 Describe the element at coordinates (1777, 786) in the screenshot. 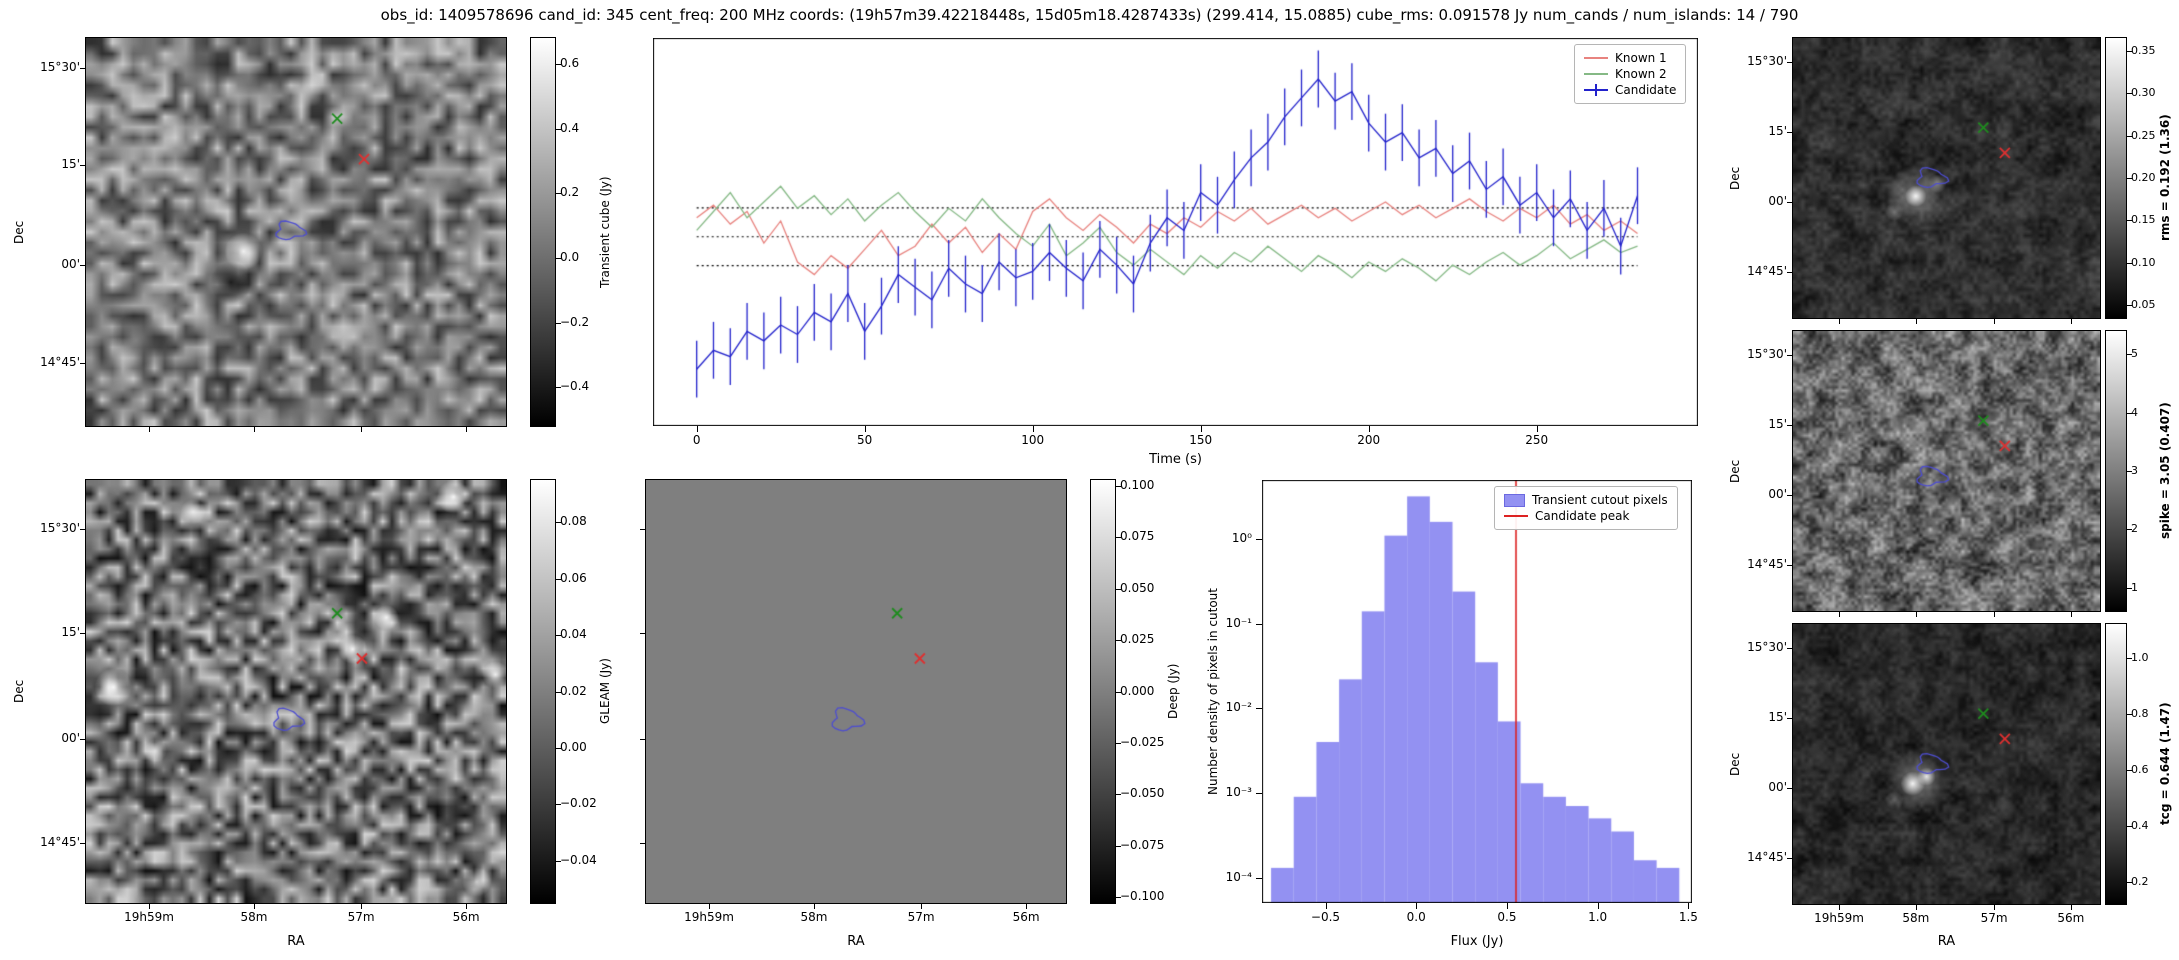

I see `dec-tick-label: 00'` at that location.